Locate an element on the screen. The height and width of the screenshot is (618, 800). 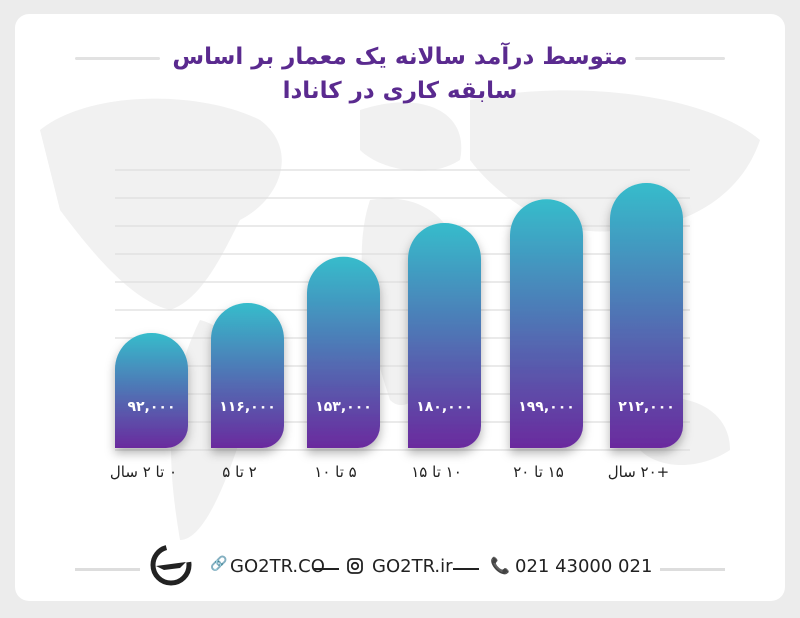
title-line-2: سابقه کاری در کانادا is located at coordinates (400, 91).